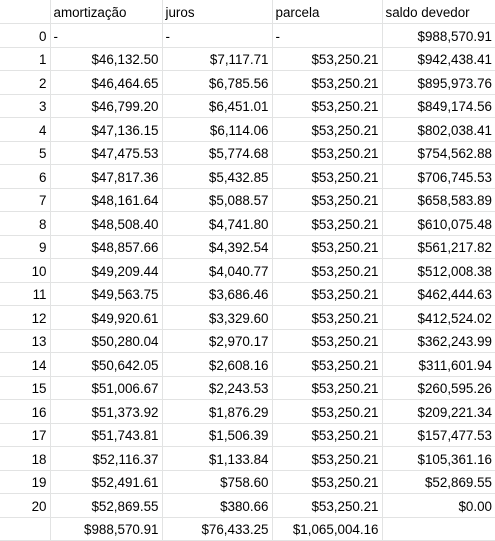  What do you see at coordinates (106, 129) in the screenshot?
I see `amortizacao-cell: $47,136.15` at bounding box center [106, 129].